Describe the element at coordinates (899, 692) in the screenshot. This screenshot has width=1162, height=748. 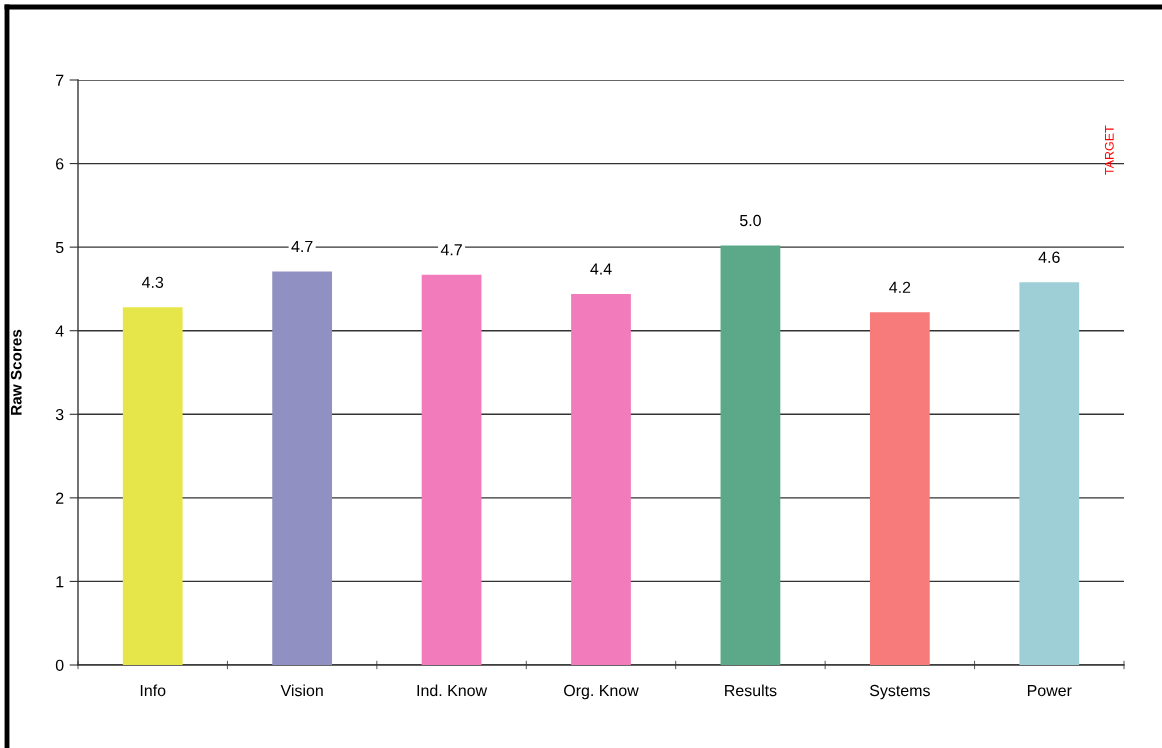
I see `x-tick-label: Systems` at that location.